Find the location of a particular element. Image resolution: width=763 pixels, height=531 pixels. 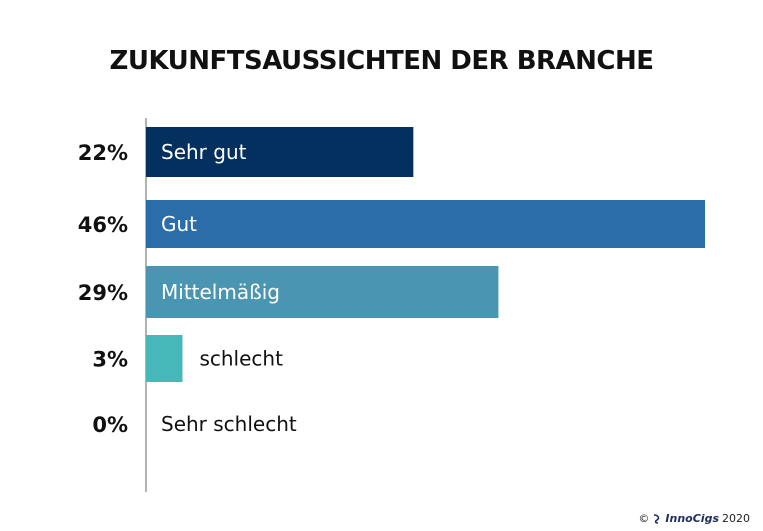

copyright-symbol: © is located at coordinates (644, 518).